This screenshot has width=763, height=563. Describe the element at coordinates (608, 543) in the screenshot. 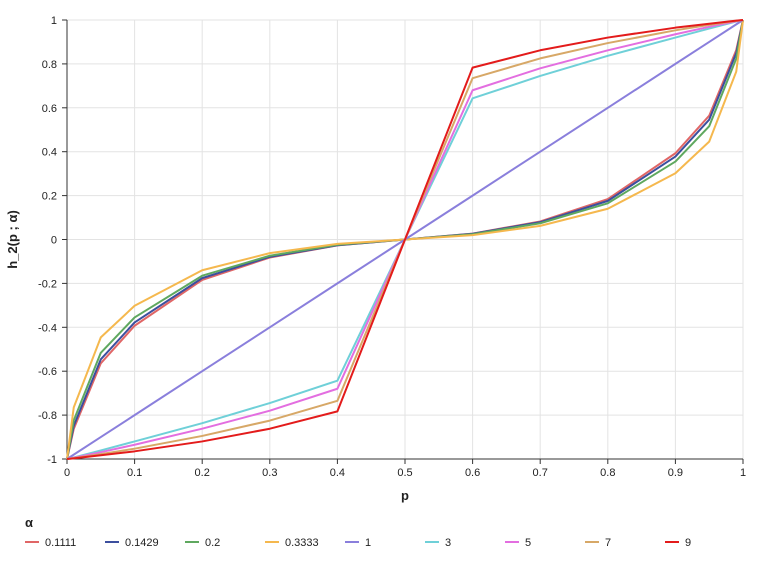

I see `legend-label-7: 7` at that location.